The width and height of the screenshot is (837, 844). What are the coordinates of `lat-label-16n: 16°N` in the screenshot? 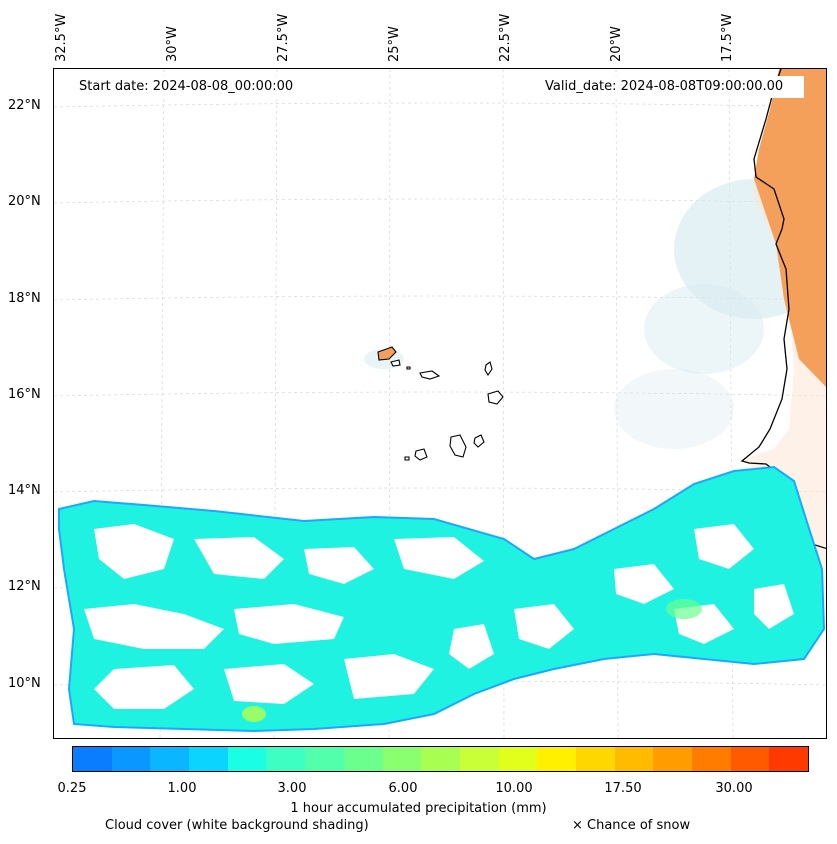 It's located at (24, 394).